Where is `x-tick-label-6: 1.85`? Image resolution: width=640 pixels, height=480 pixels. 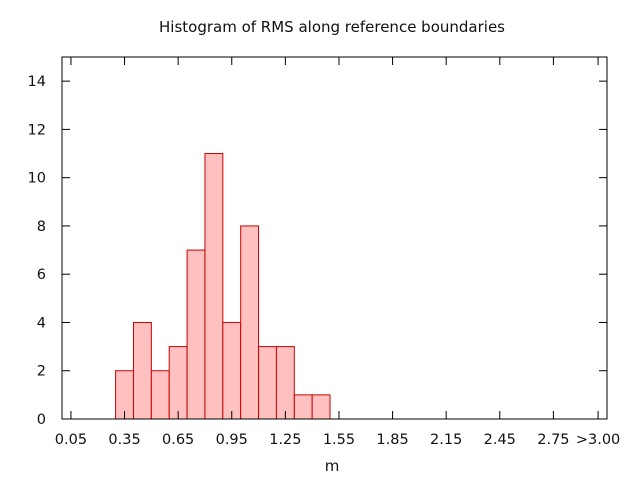 x-tick-label-6: 1.85 is located at coordinates (392, 440).